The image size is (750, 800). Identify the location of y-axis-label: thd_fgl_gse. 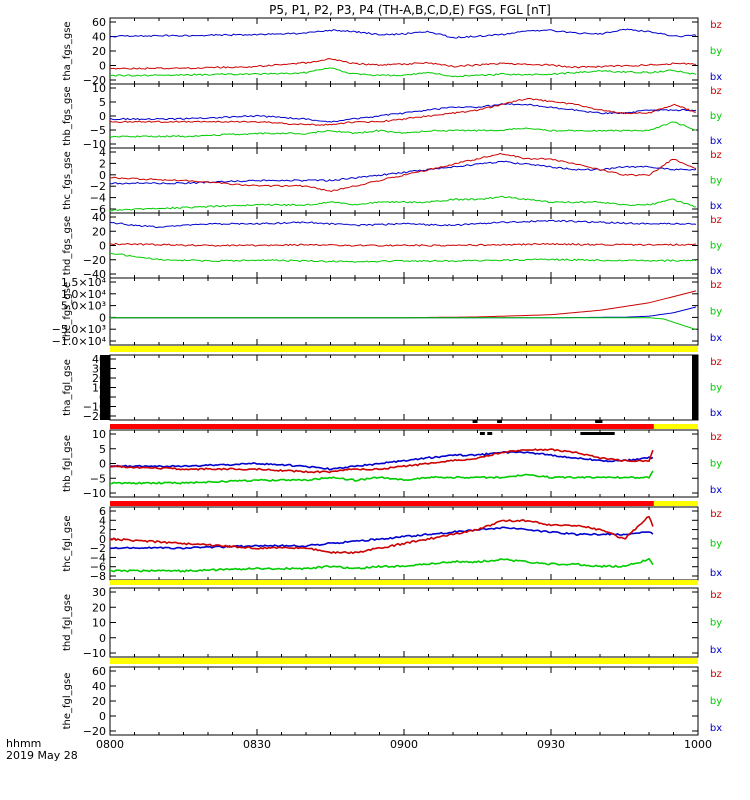
(67, 622).